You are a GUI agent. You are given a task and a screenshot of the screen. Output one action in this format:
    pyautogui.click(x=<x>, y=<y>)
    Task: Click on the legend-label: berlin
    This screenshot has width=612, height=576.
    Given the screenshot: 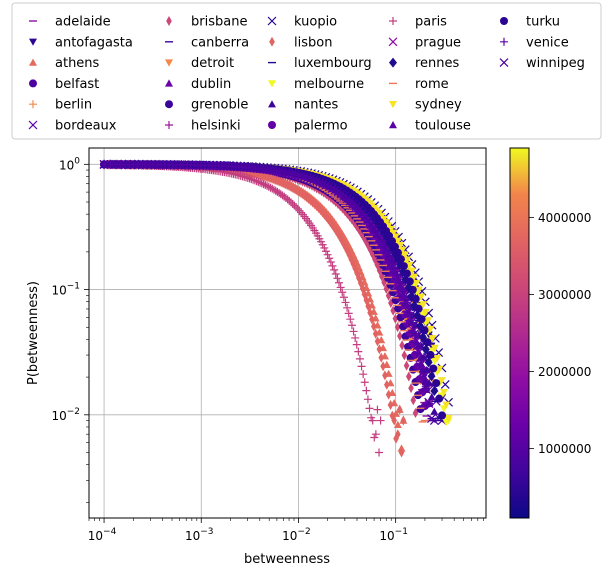 What is the action you would take?
    pyautogui.click(x=73, y=105)
    